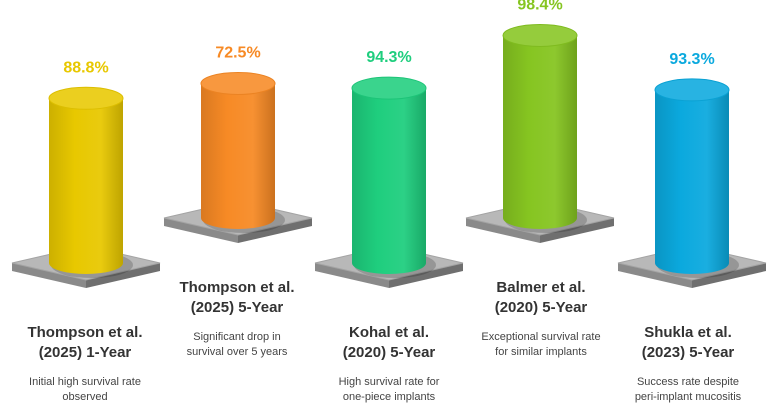  I want to click on bar-group-3: 94.3%, so click(389, 168).